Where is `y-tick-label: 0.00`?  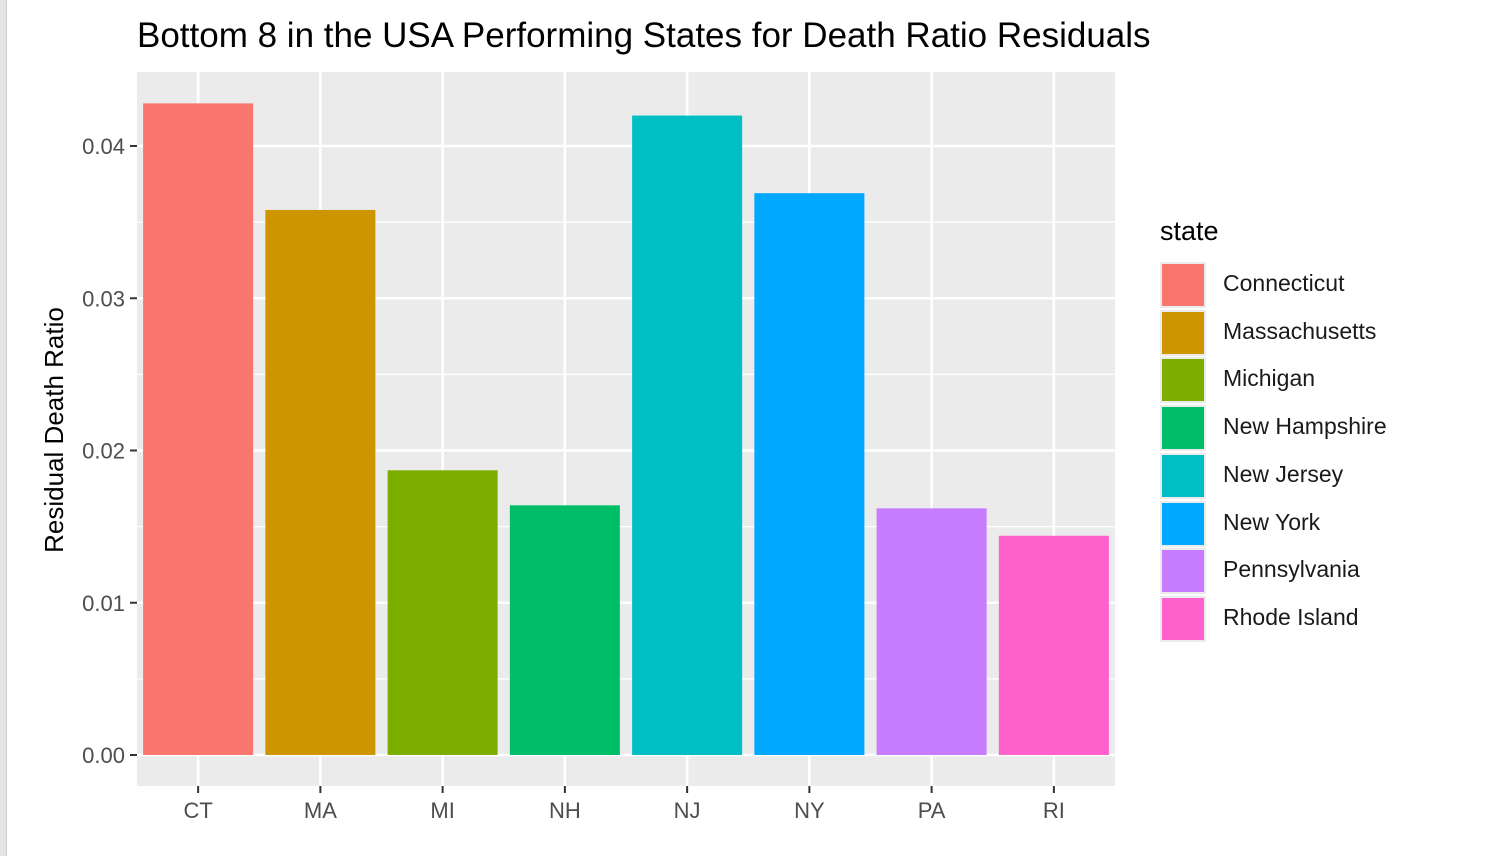
y-tick-label: 0.00 is located at coordinates (103, 755).